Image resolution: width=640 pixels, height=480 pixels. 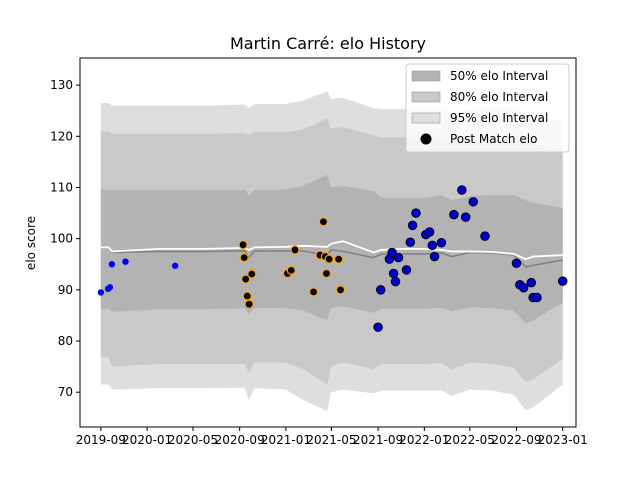 What do you see at coordinates (240, 440) in the screenshot?
I see `x-tick-label: 2020-09` at bounding box center [240, 440].